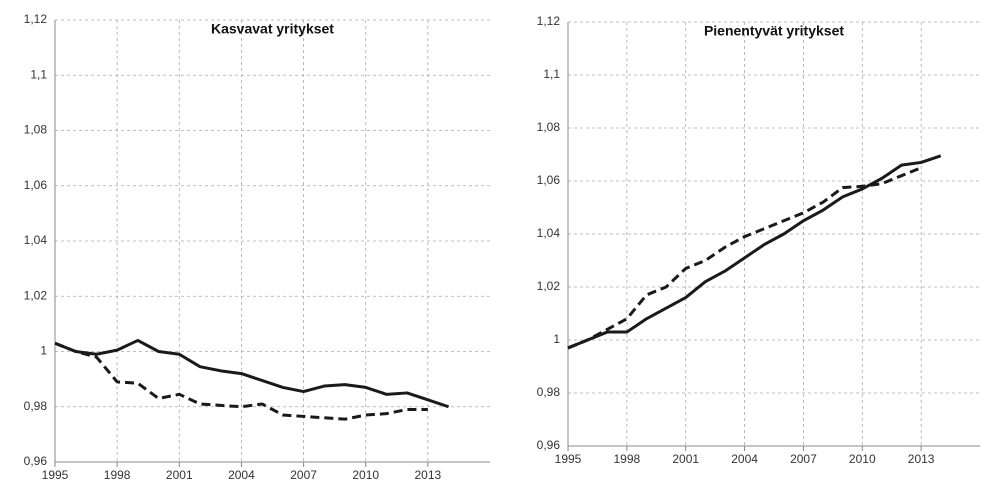 The height and width of the screenshot is (490, 985). I want to click on chart-title: Pienentyvät yritykset, so click(774, 31).